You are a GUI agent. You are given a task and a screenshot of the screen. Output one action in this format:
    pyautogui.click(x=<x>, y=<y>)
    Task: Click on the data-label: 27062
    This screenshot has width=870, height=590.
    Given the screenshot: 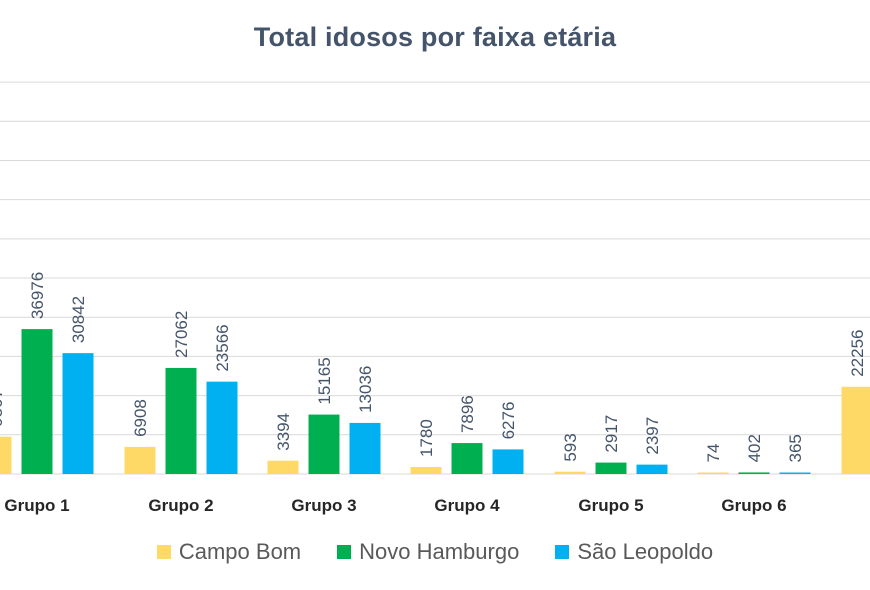 What is the action you would take?
    pyautogui.click(x=181, y=334)
    